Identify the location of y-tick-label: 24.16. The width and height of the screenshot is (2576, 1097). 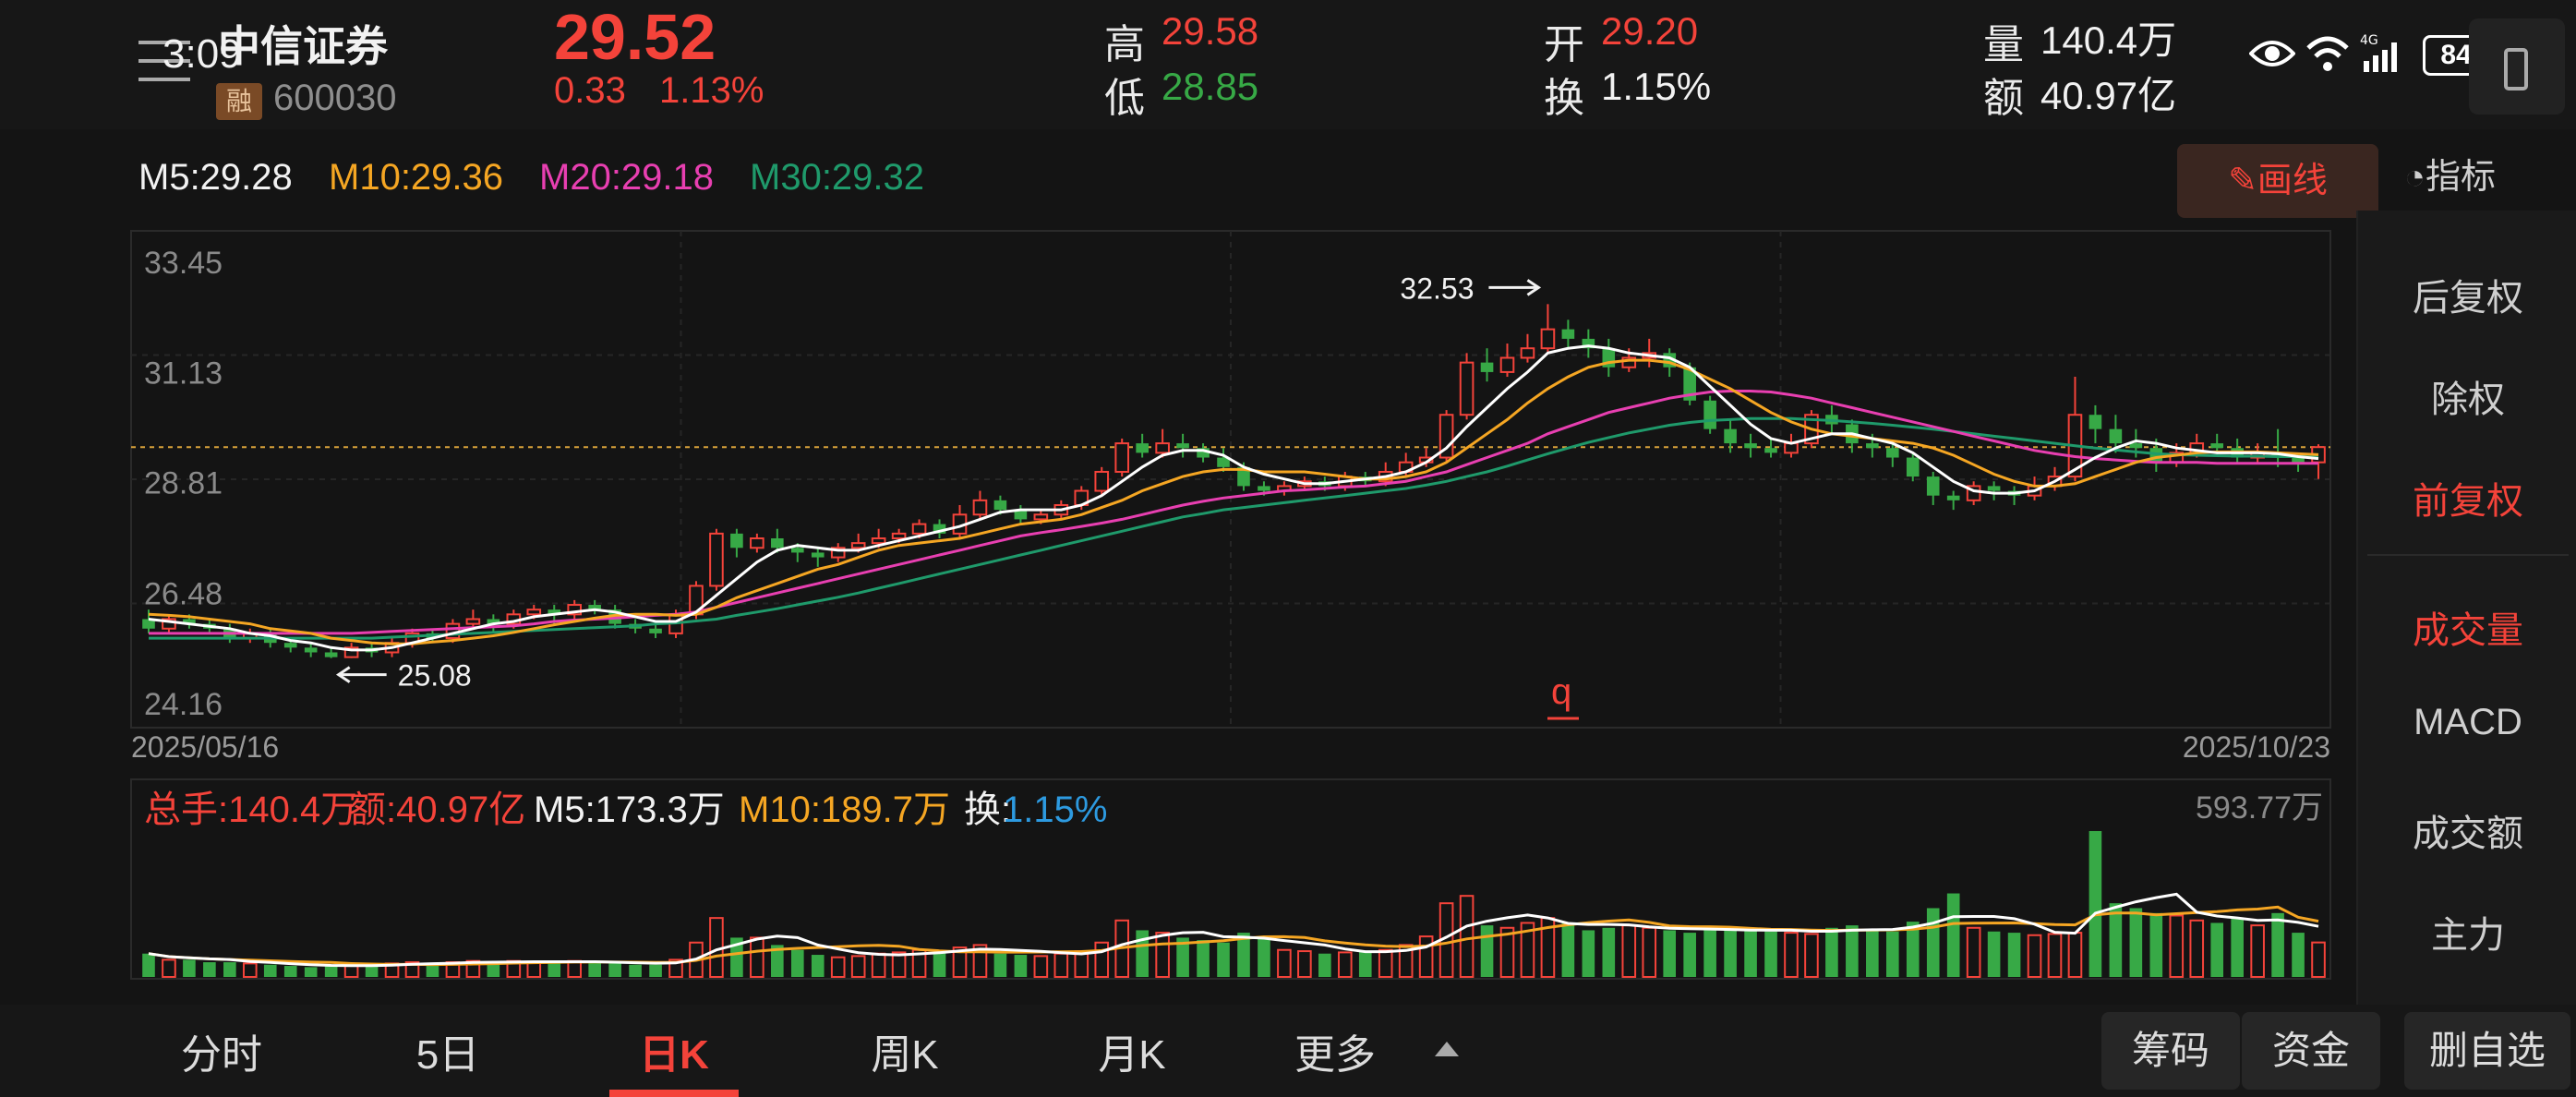
(183, 704).